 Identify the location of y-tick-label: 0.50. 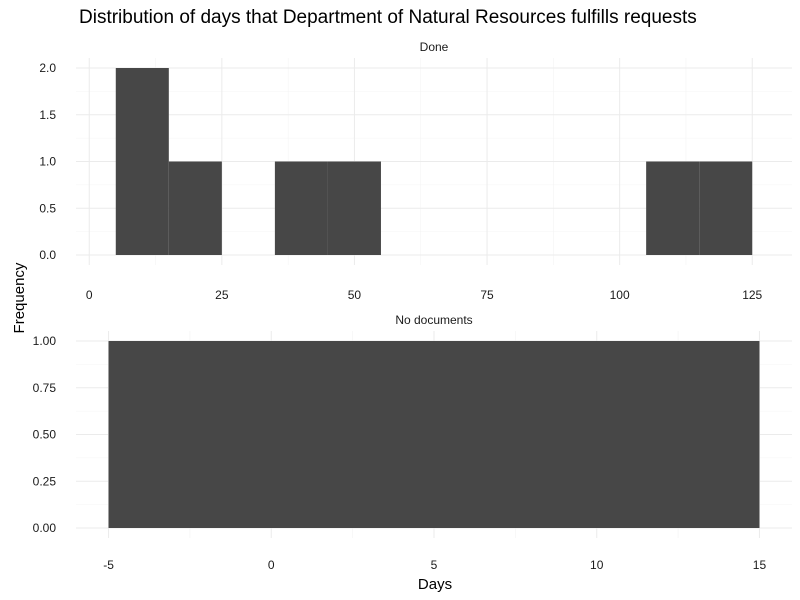
(45, 435).